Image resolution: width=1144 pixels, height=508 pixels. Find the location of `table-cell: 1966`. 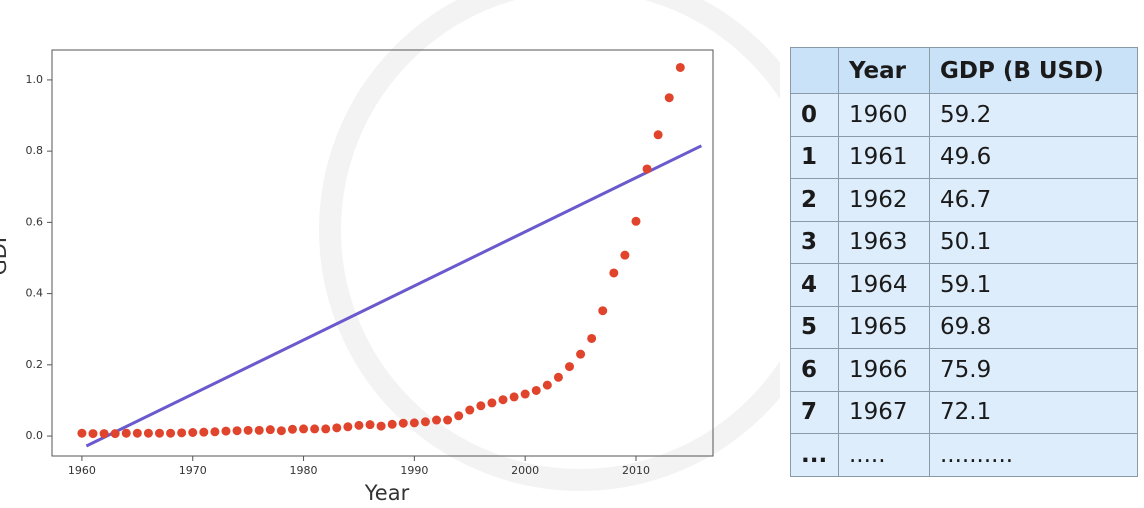

table-cell: 1966 is located at coordinates (884, 370).